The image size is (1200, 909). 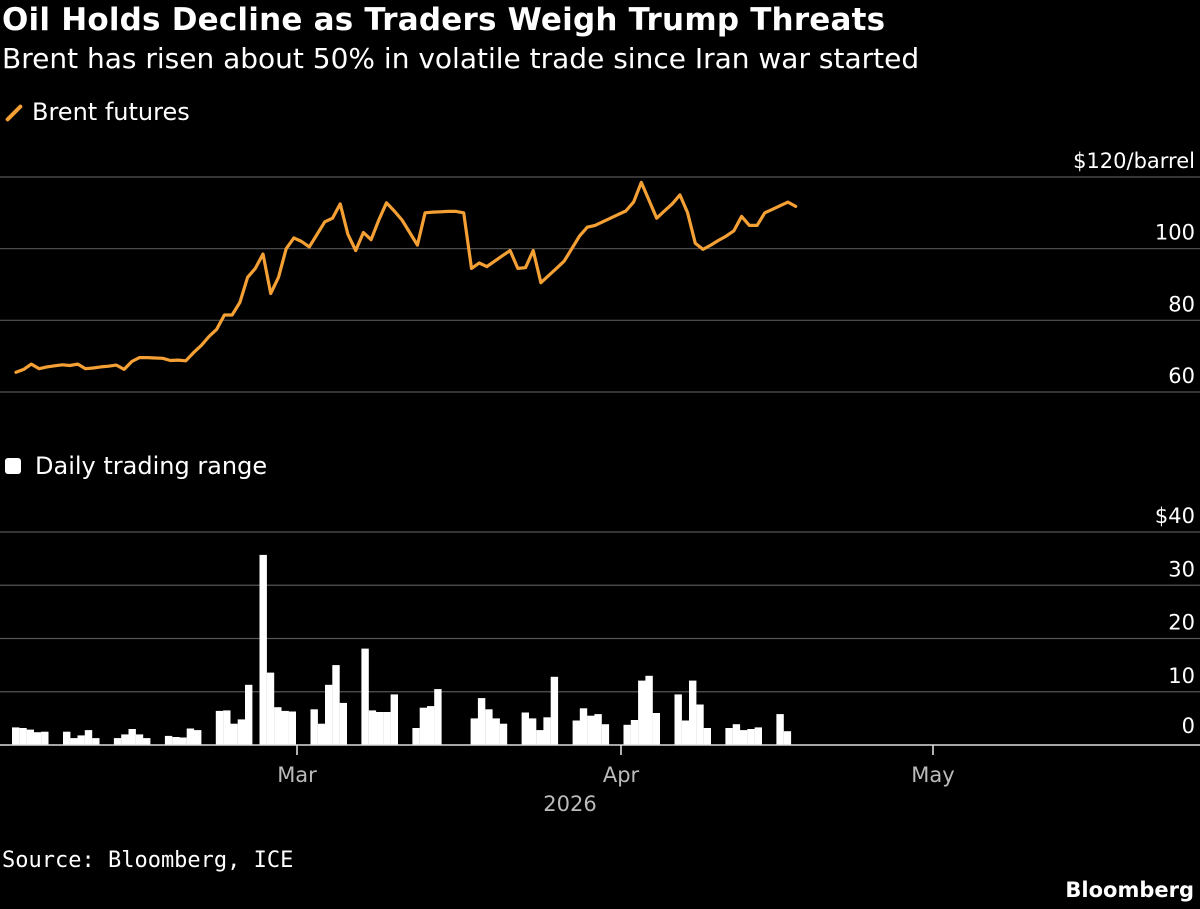 What do you see at coordinates (600, 780) in the screenshot?
I see `x-axis: Mar Apr May 2026` at bounding box center [600, 780].